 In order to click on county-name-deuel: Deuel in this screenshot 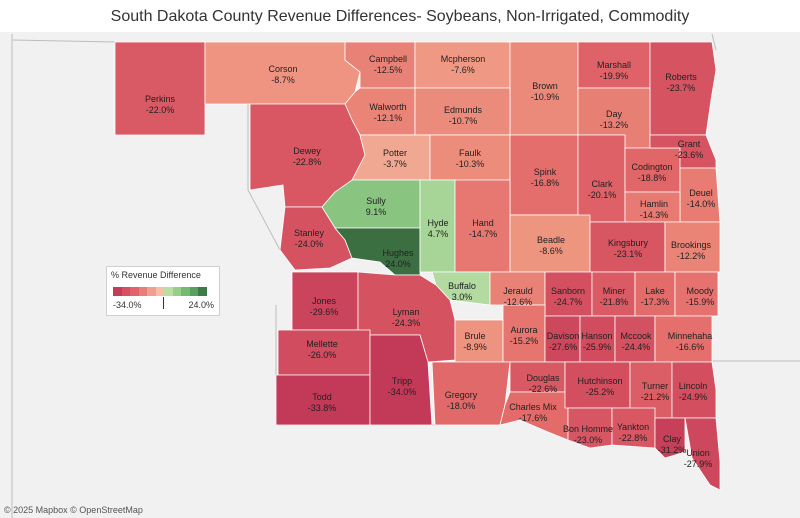, I will do `click(701, 193)`.